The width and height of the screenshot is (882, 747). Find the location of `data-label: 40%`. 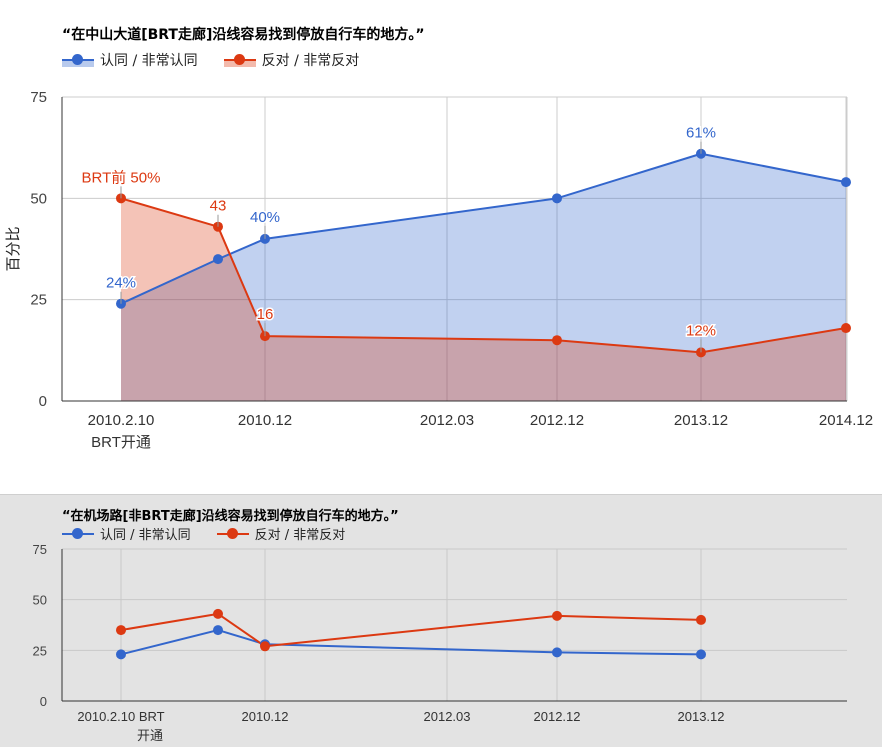

data-label: 40% is located at coordinates (265, 217).